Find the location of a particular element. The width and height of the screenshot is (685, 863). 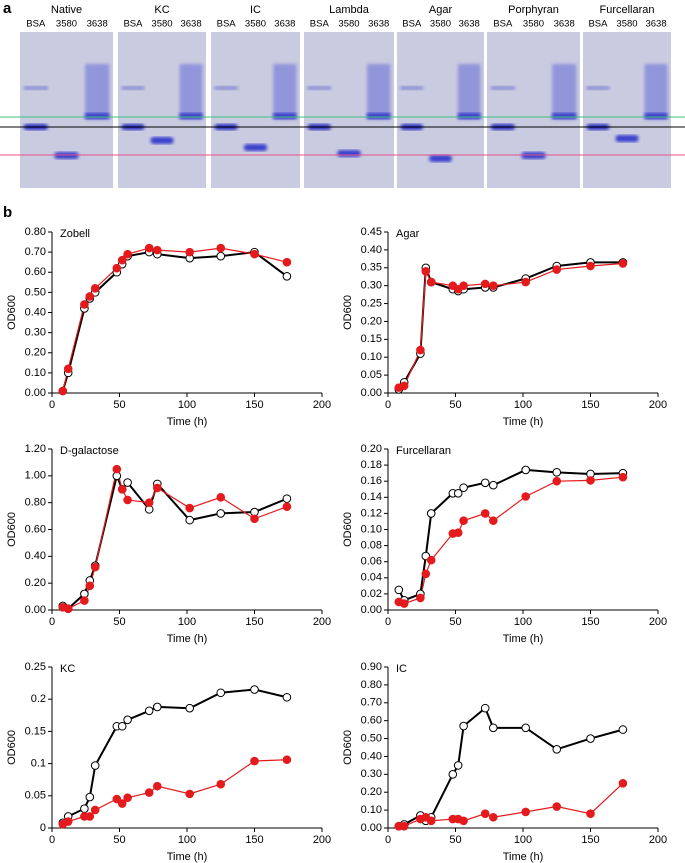

y-tick-label: 0.12 is located at coordinates (371, 513).